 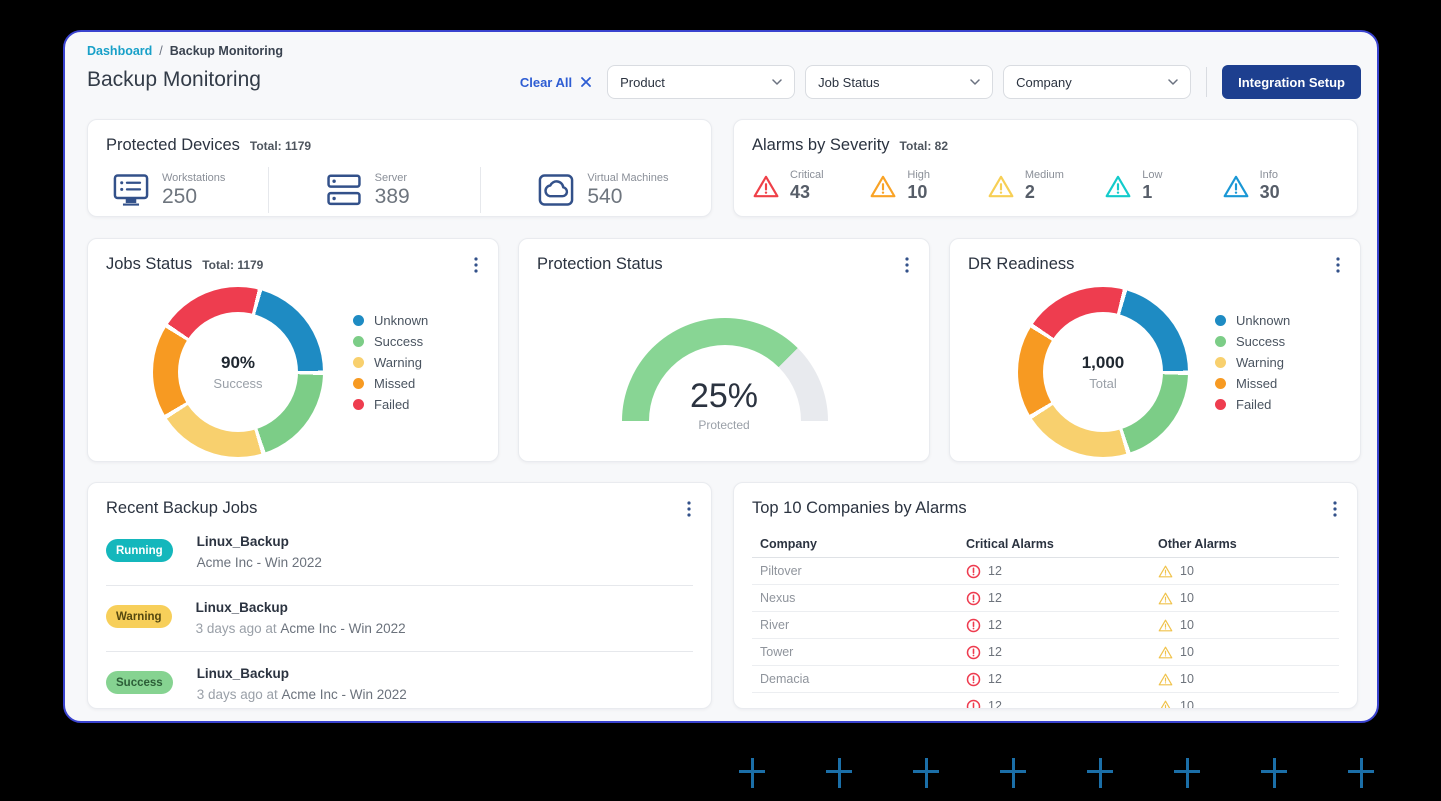 What do you see at coordinates (1207, 82) in the screenshot?
I see `filter-divider` at bounding box center [1207, 82].